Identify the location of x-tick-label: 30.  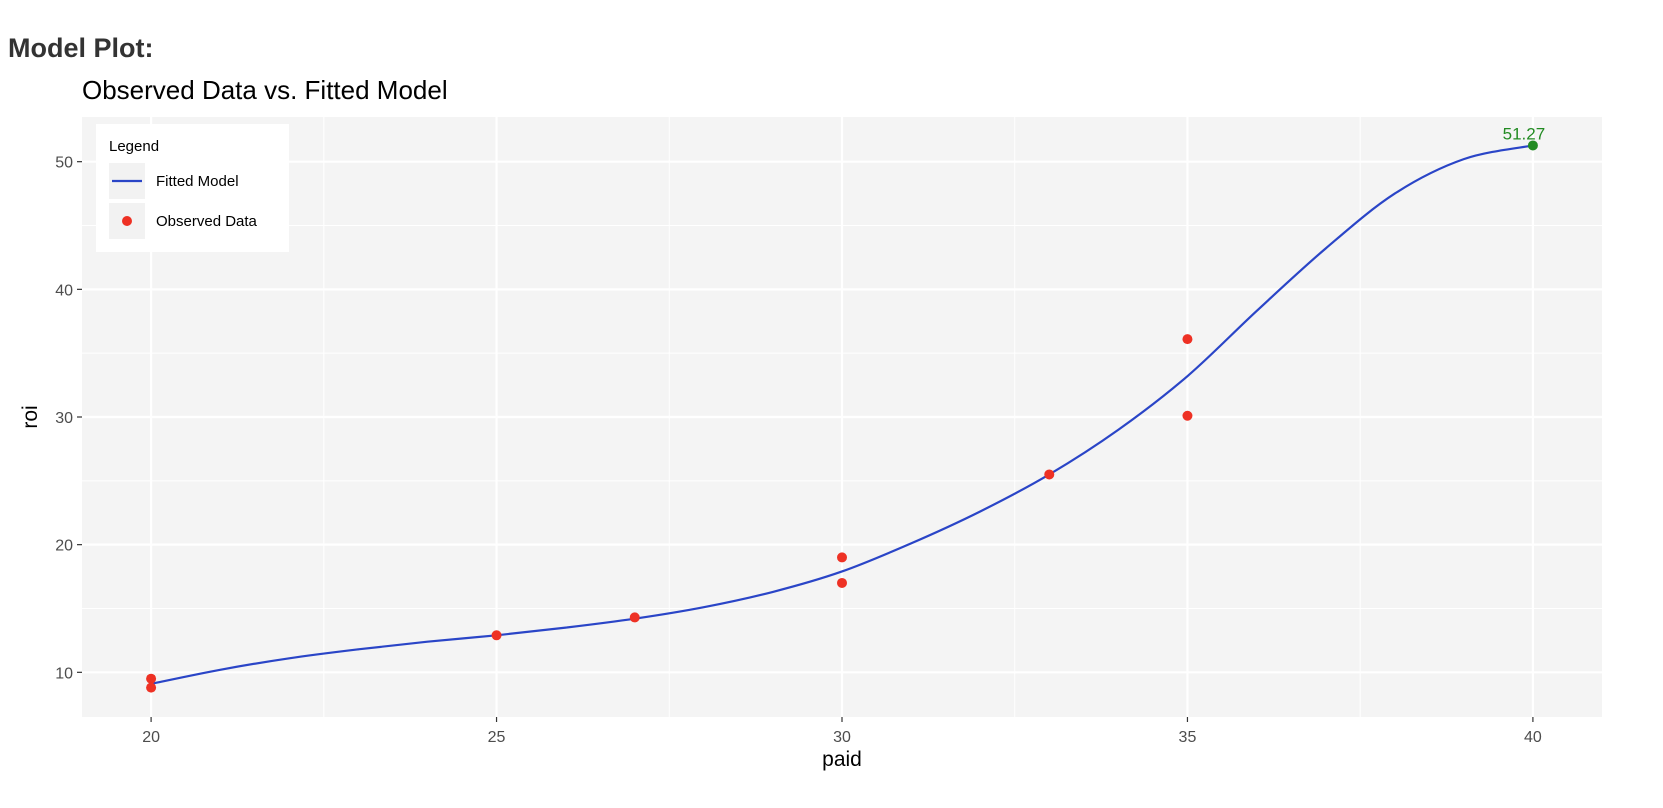
(842, 737).